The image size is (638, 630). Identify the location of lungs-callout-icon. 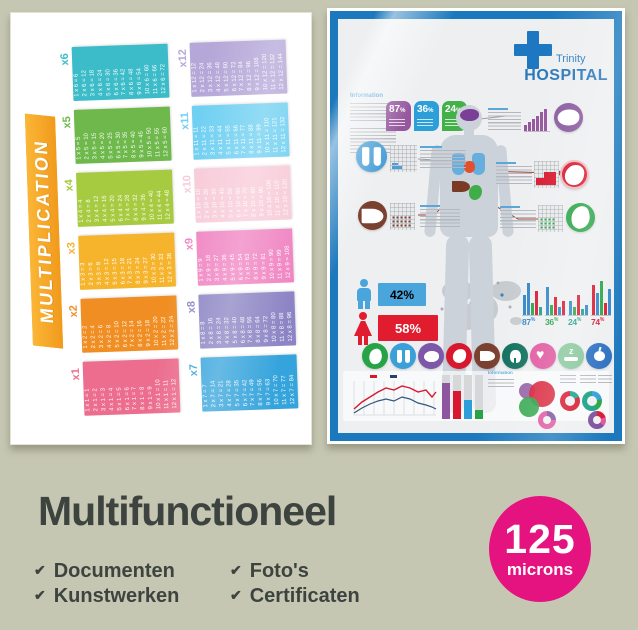
(371, 156).